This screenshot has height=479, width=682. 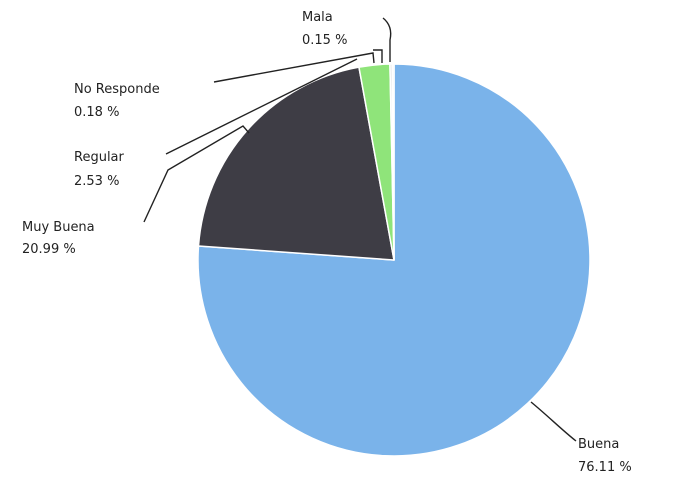 What do you see at coordinates (387, 39) in the screenshot?
I see `leader-bracket-mala` at bounding box center [387, 39].